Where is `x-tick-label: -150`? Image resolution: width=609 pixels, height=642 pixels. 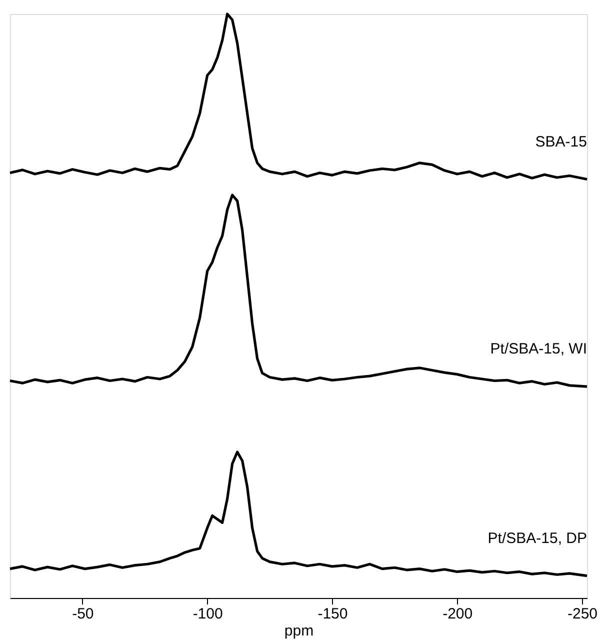
x-tick-label: -150 is located at coordinates (333, 614).